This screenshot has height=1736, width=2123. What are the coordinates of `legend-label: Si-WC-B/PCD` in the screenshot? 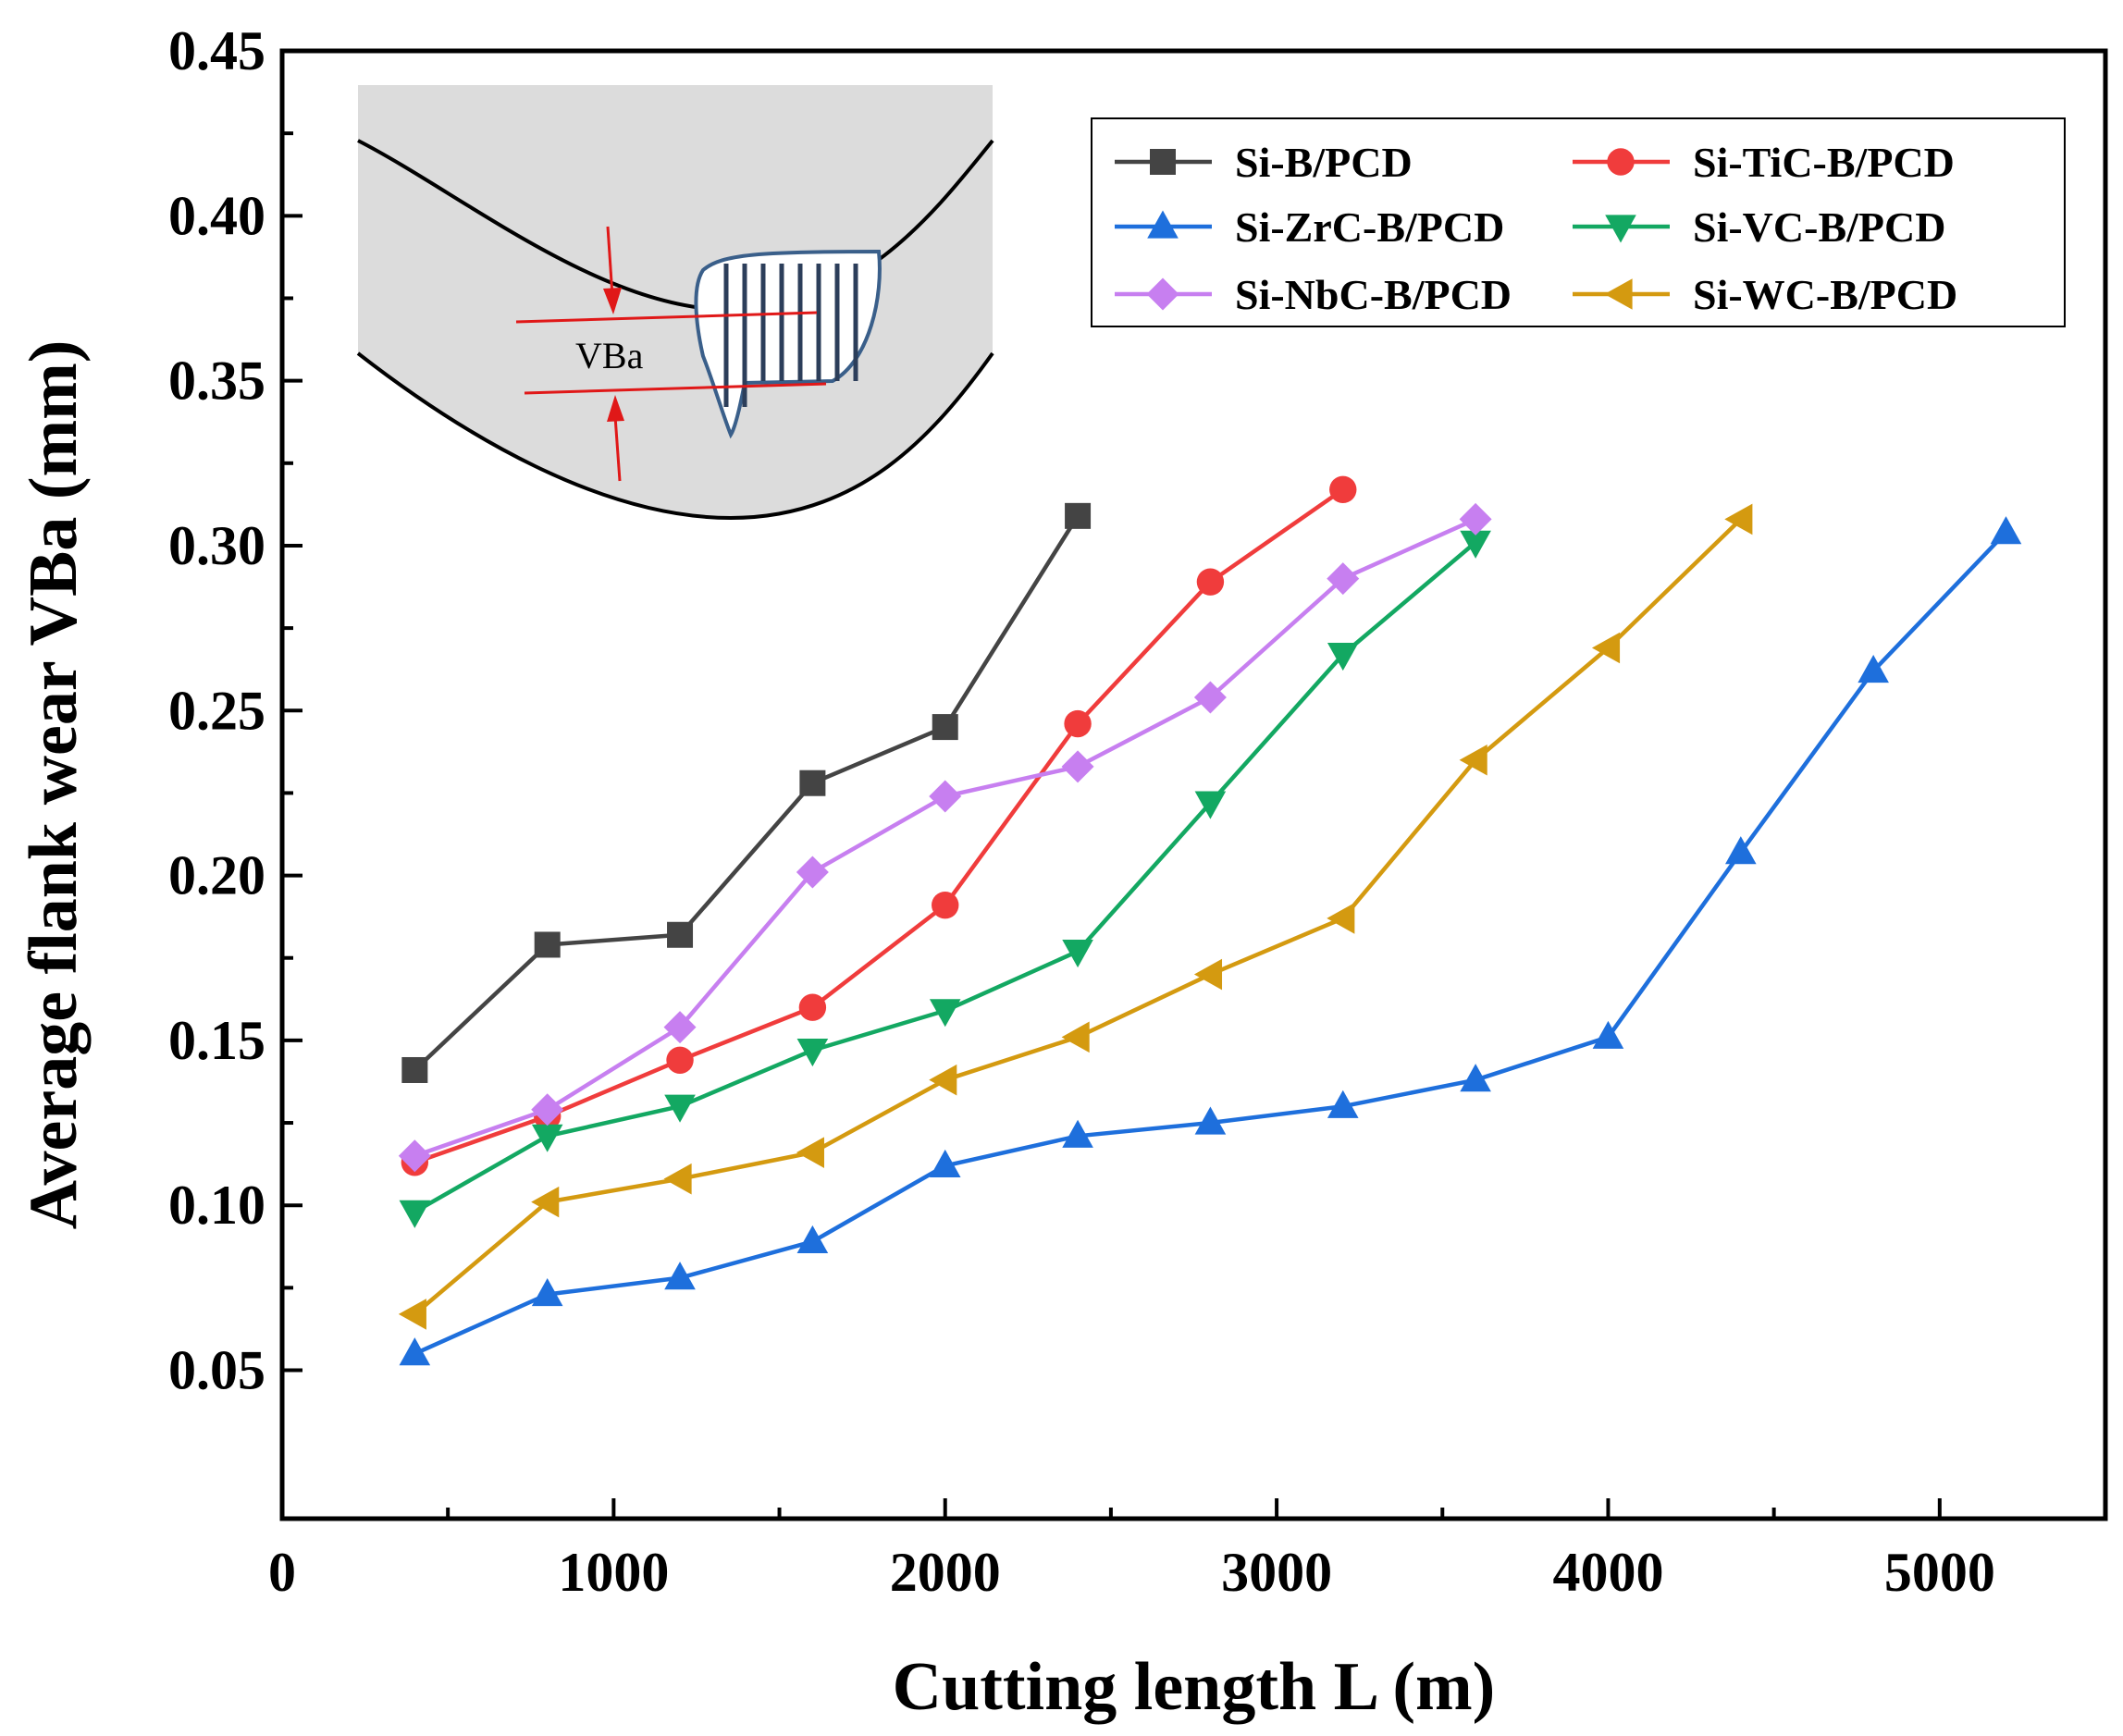 It's located at (1825, 294).